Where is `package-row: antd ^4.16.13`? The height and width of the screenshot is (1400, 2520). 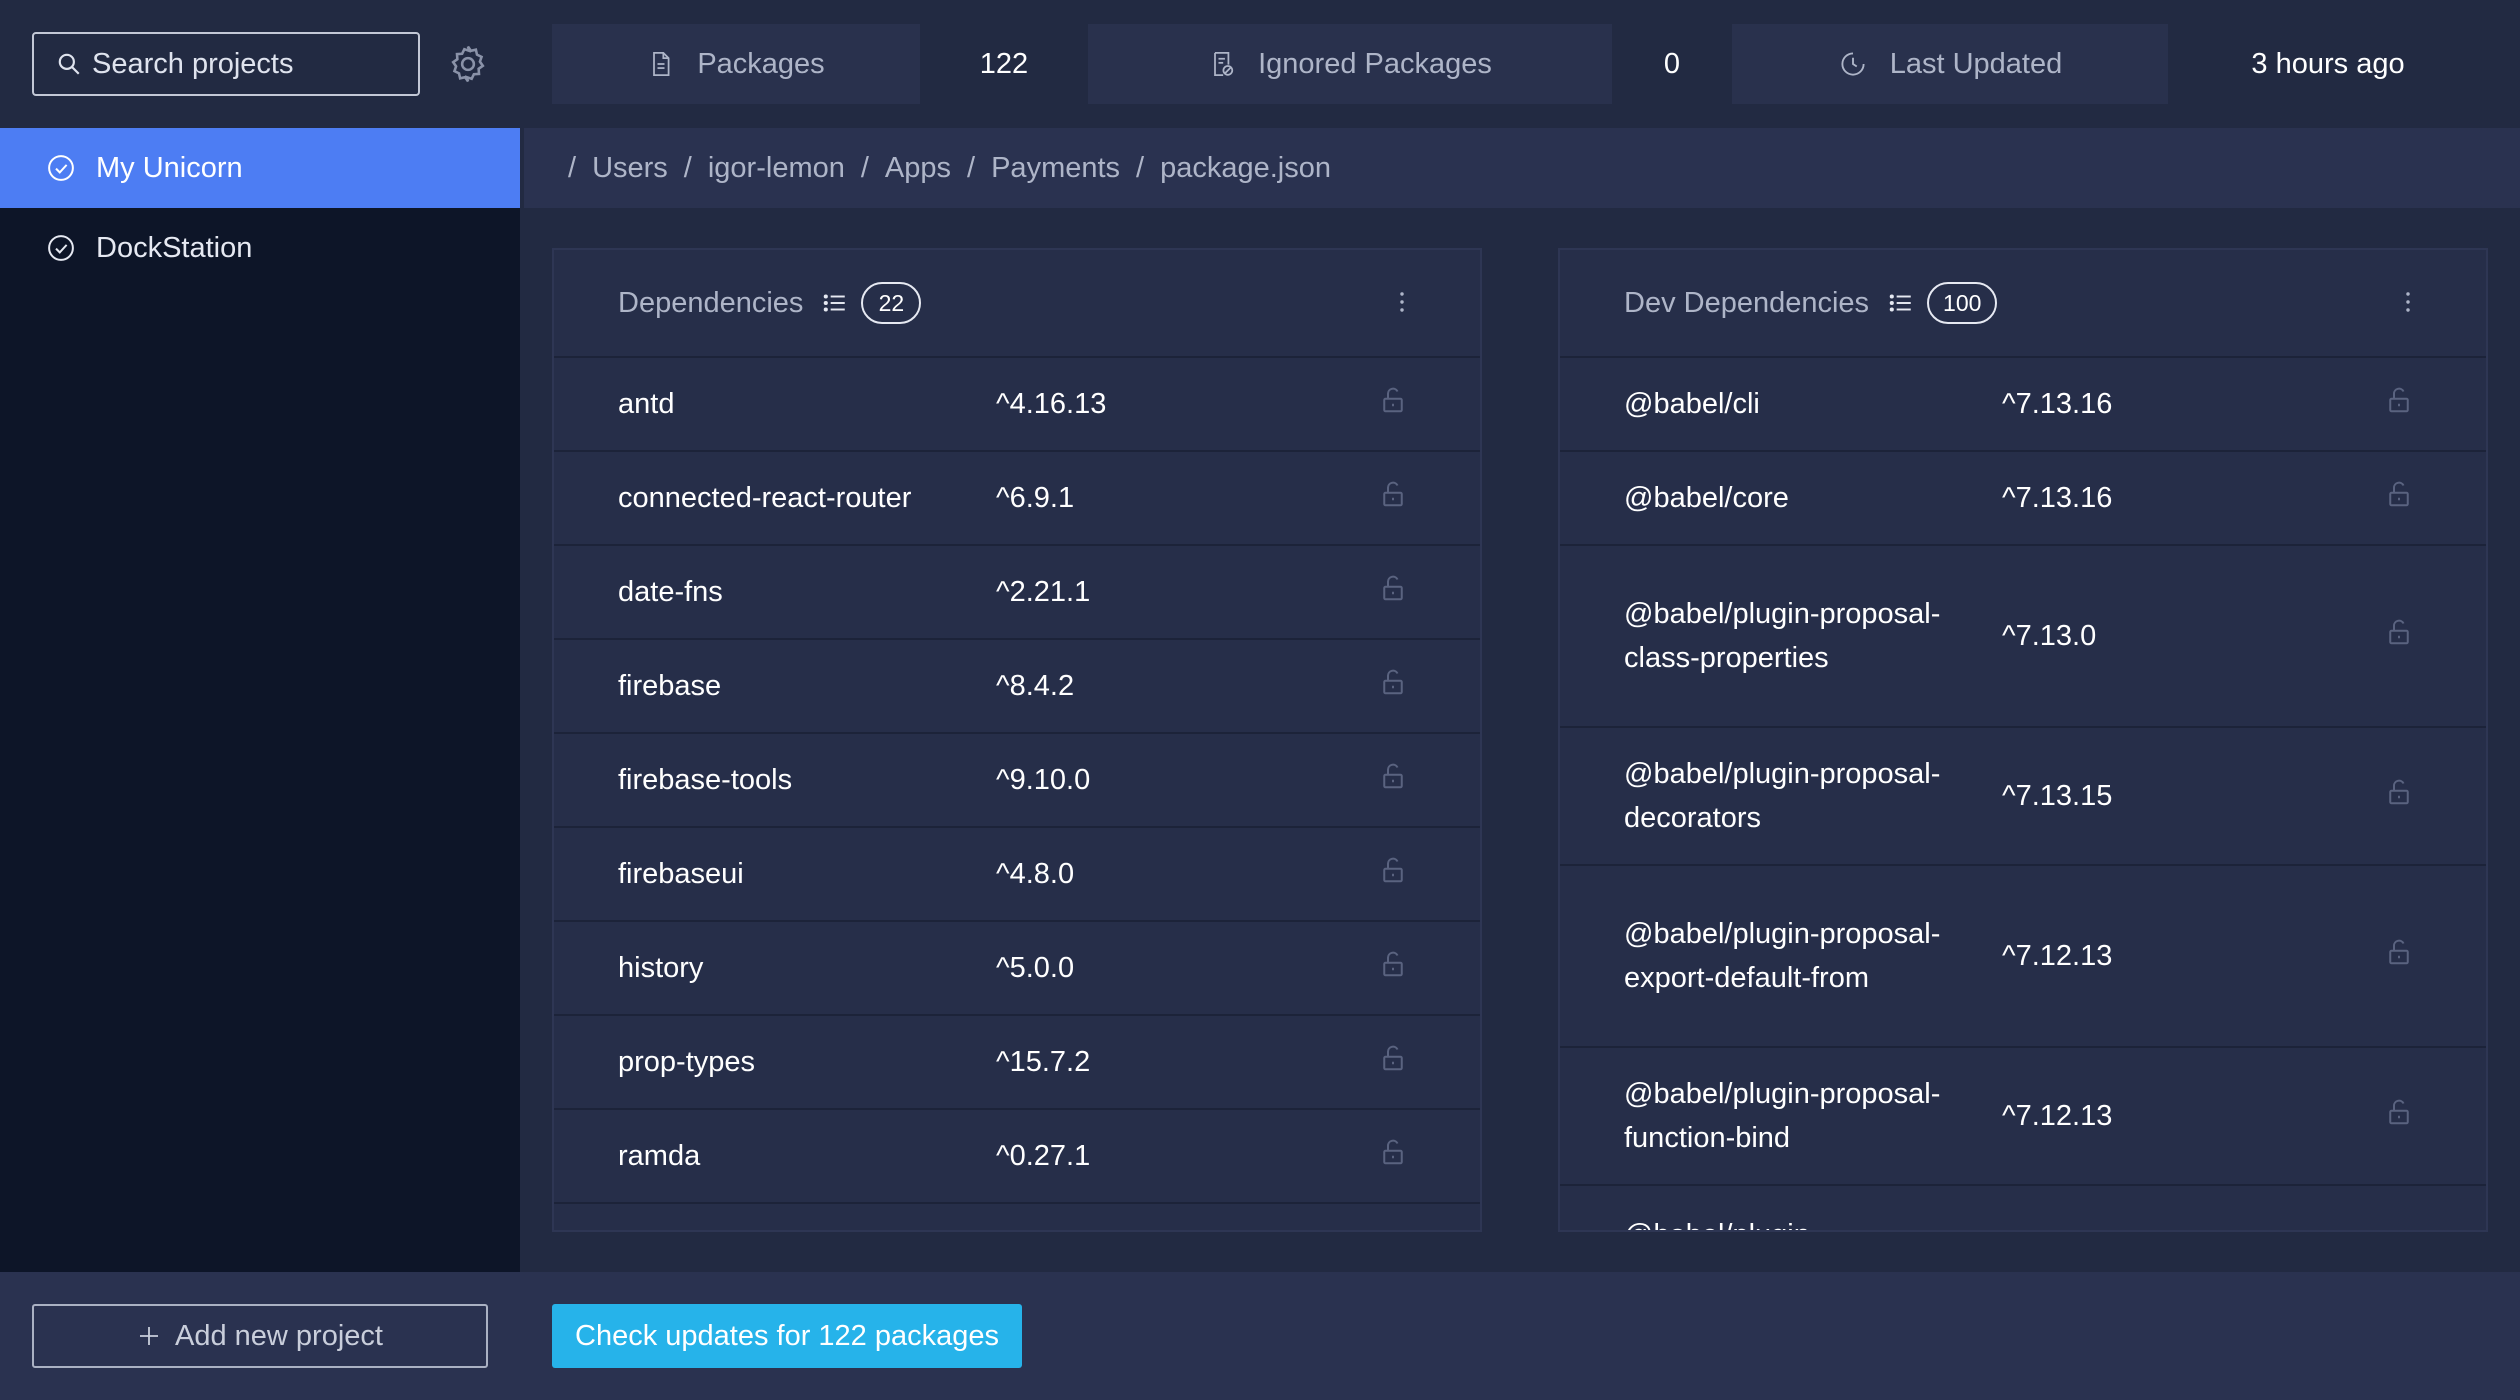
package-row: antd ^4.16.13 is located at coordinates (1017, 405).